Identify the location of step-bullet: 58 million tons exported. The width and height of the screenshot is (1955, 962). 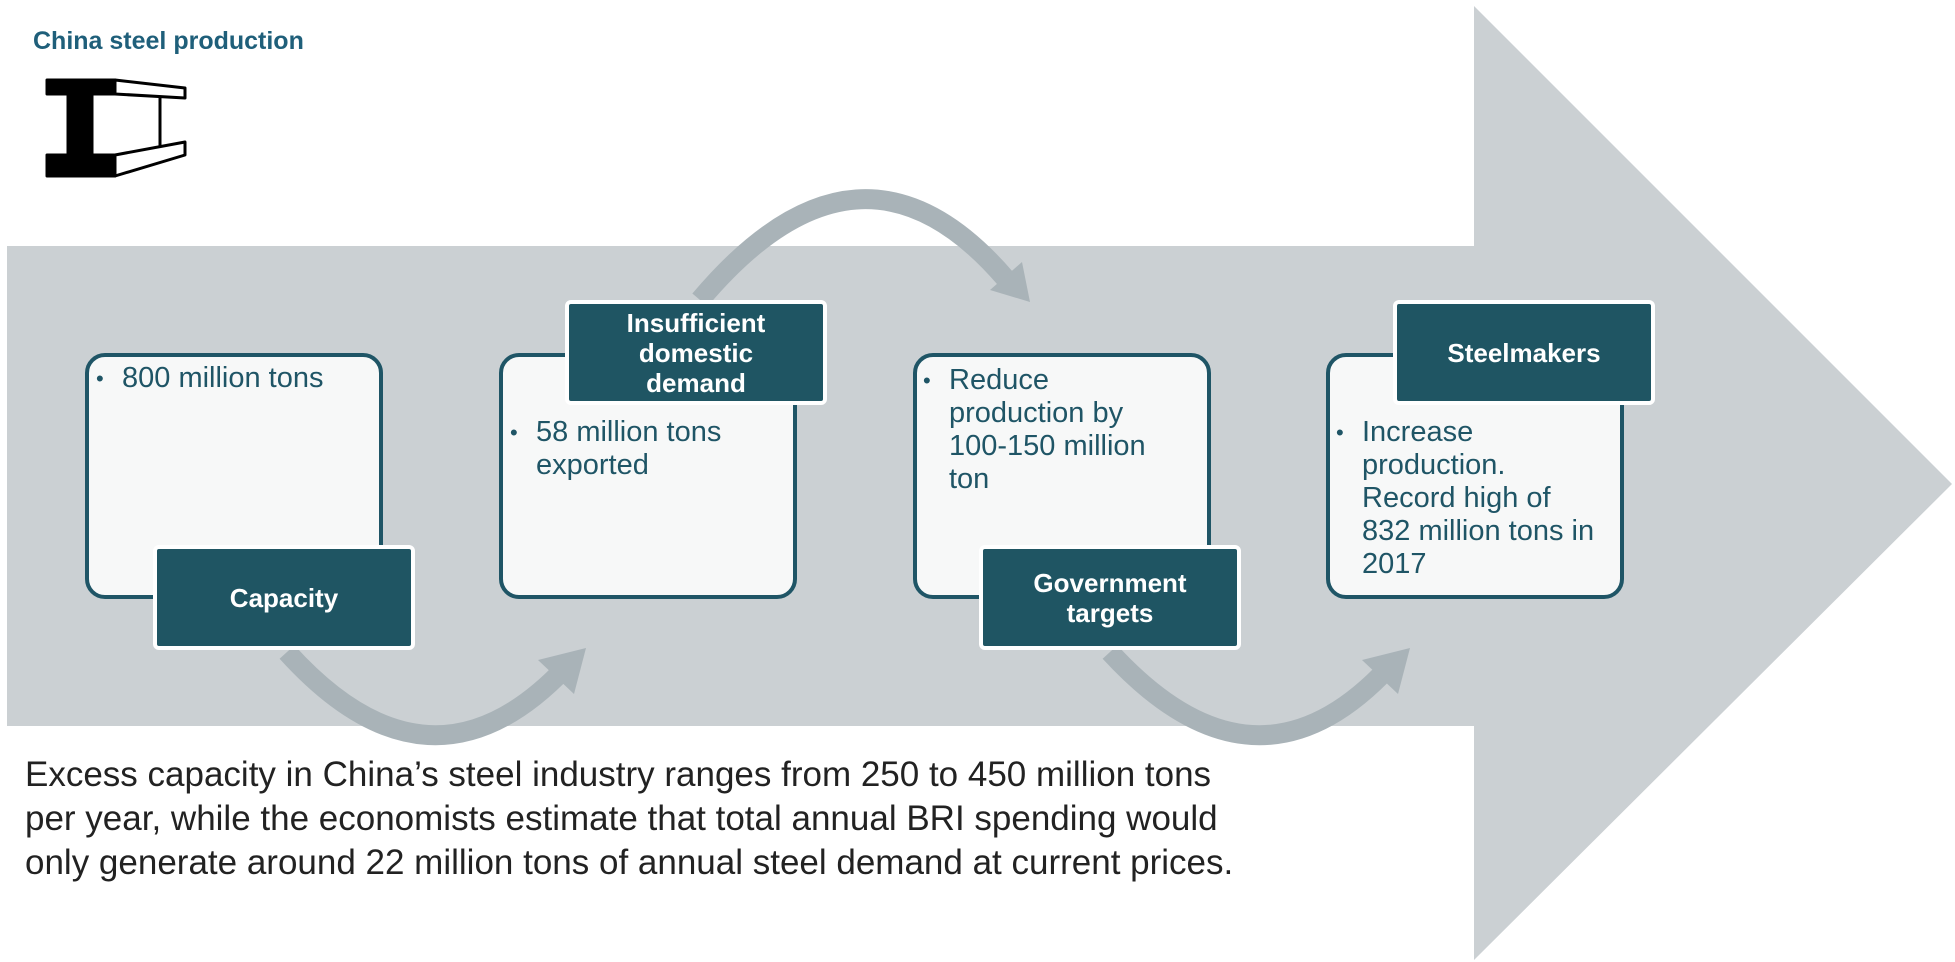
(643, 449).